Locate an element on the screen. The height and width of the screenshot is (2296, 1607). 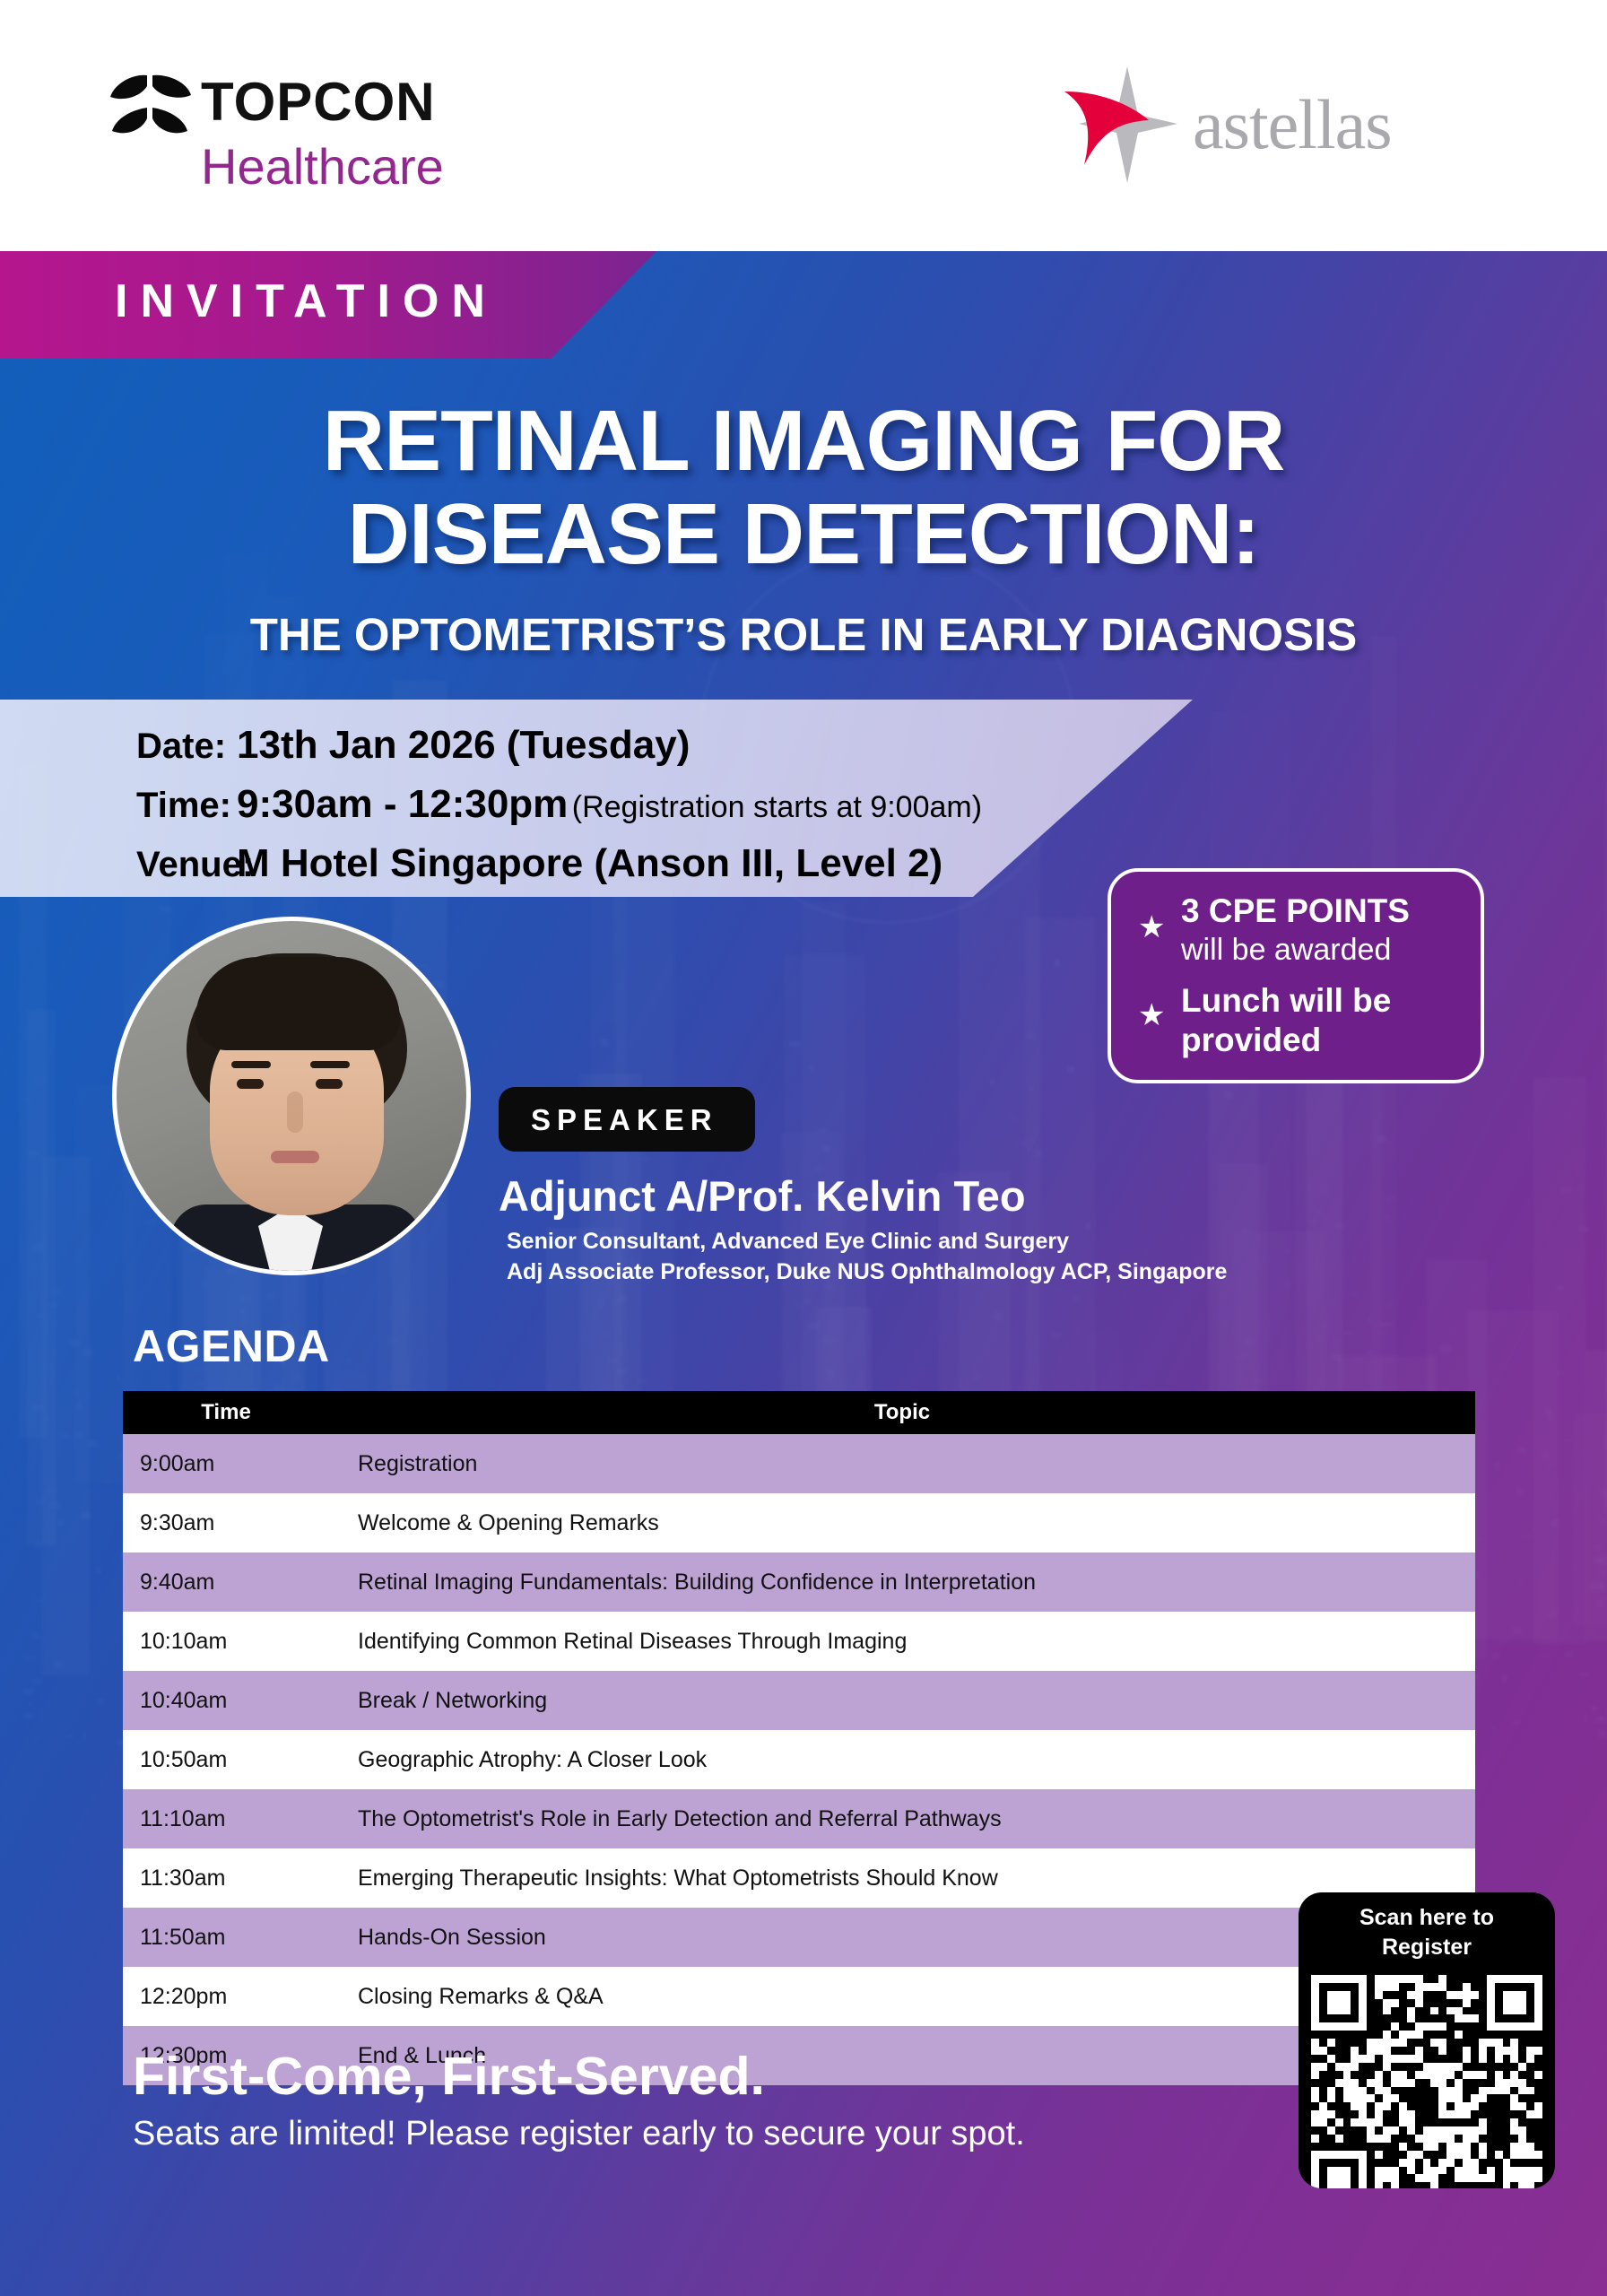
agenda-row: 9:30am Welcome & Opening Remarks is located at coordinates (799, 1522).